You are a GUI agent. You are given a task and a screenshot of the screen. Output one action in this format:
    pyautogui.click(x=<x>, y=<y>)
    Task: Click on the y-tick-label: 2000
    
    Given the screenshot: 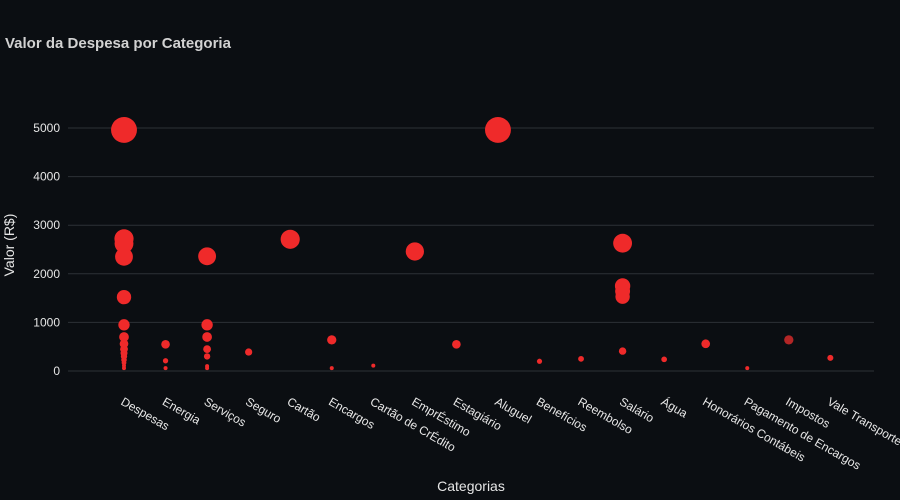 What is the action you would take?
    pyautogui.click(x=46, y=274)
    